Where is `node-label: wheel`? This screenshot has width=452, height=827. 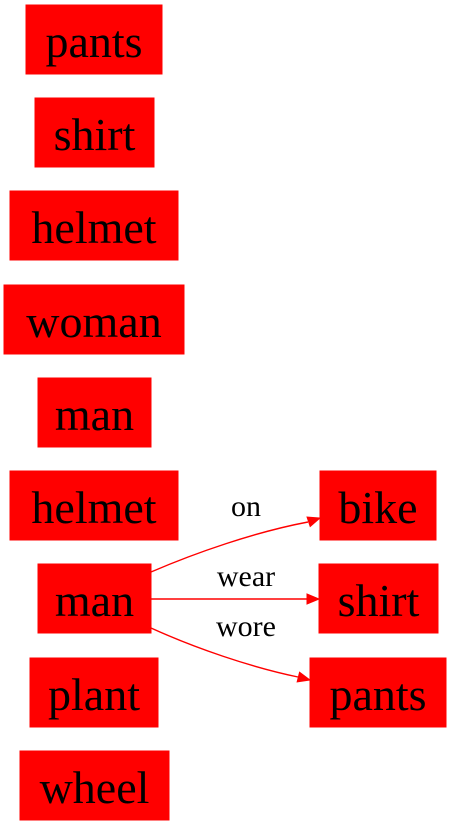
node-label: wheel is located at coordinates (95, 787).